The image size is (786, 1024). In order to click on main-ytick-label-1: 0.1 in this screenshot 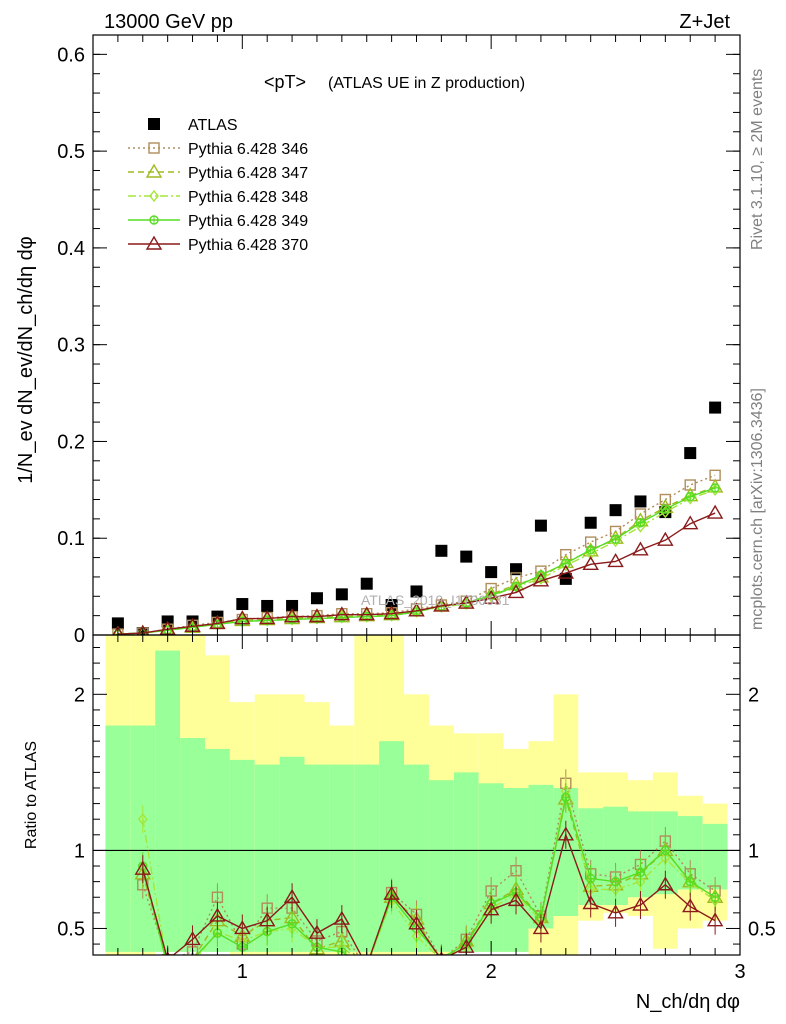, I will do `click(71, 539)`.